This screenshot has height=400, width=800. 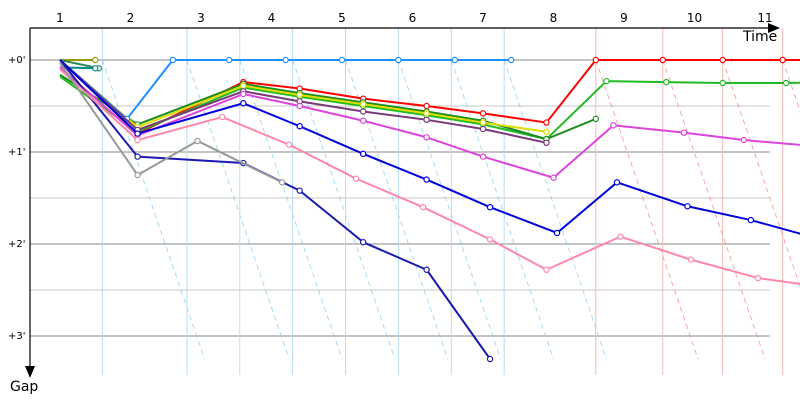 What do you see at coordinates (764, 18) in the screenshot?
I see `x-tick-label: 11` at bounding box center [764, 18].